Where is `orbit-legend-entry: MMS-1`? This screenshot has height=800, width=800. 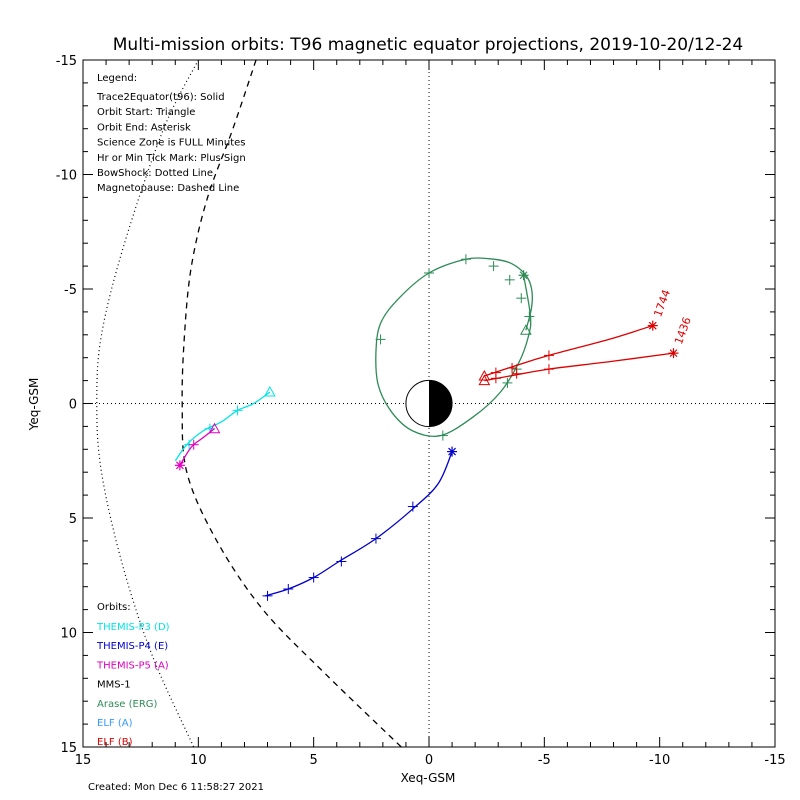
orbit-legend-entry: MMS-1 is located at coordinates (114, 685).